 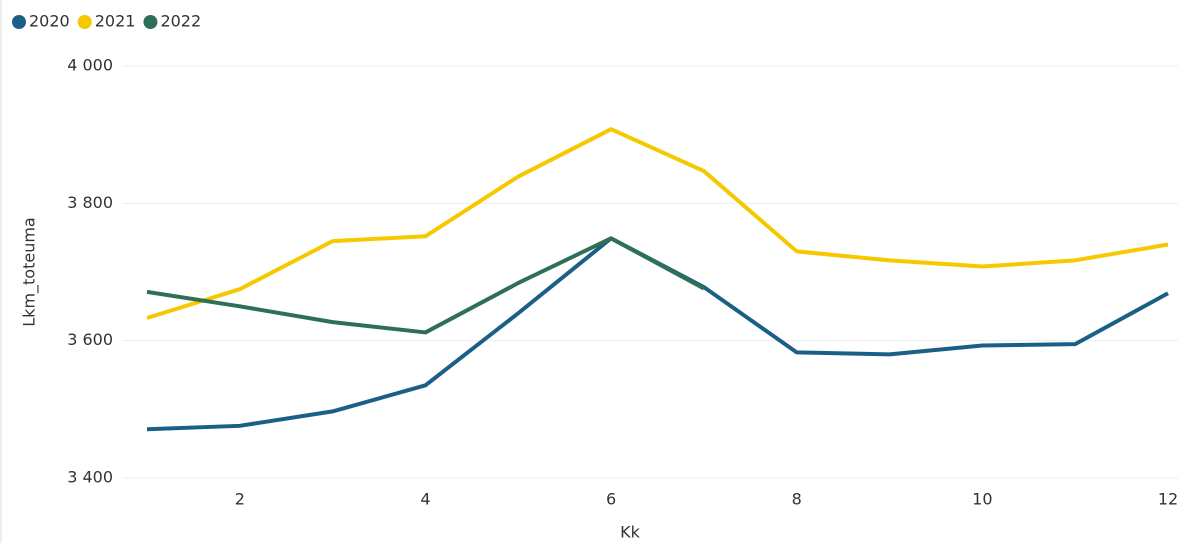 I want to click on y-tick-label: 3 400, so click(x=90, y=477).